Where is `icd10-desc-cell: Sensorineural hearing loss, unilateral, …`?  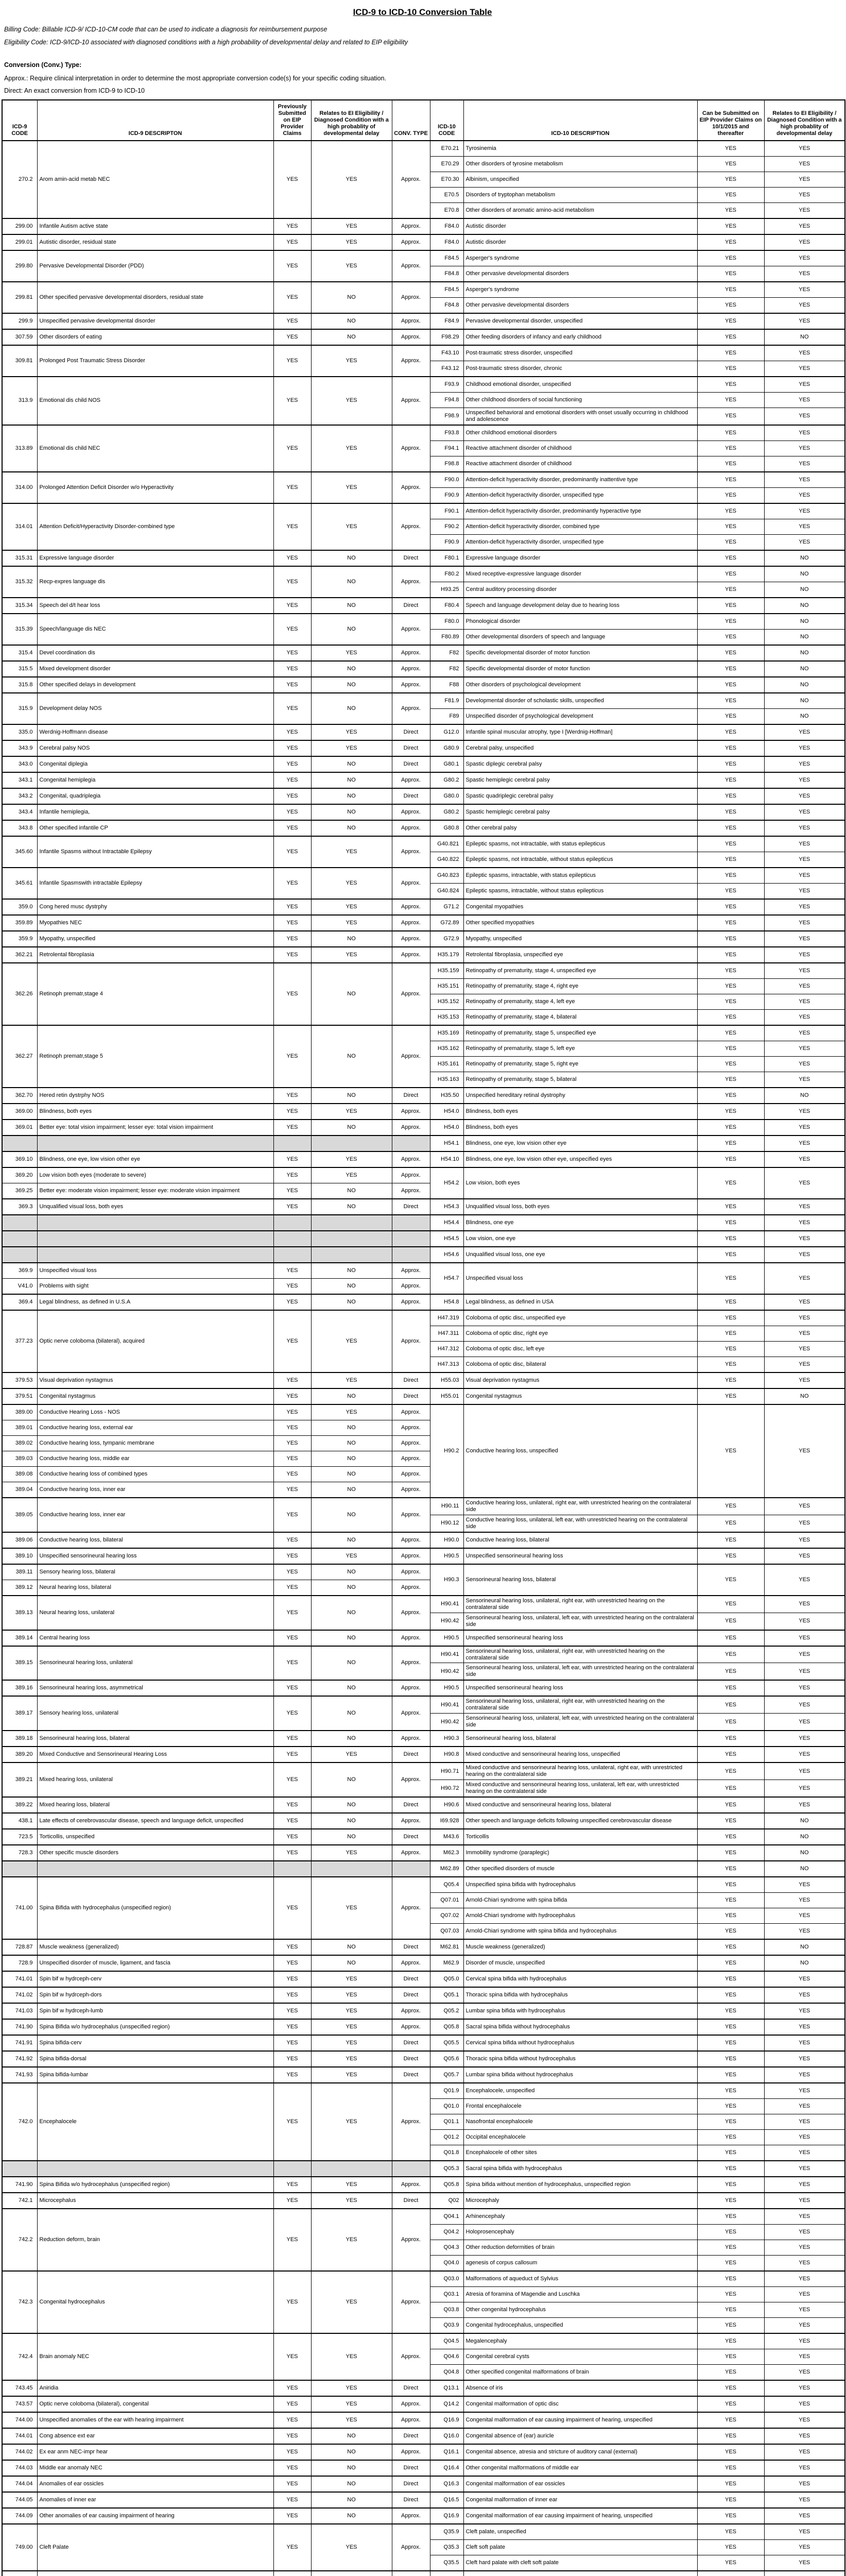 icd10-desc-cell: Sensorineural hearing loss, unilateral, … is located at coordinates (581, 1604).